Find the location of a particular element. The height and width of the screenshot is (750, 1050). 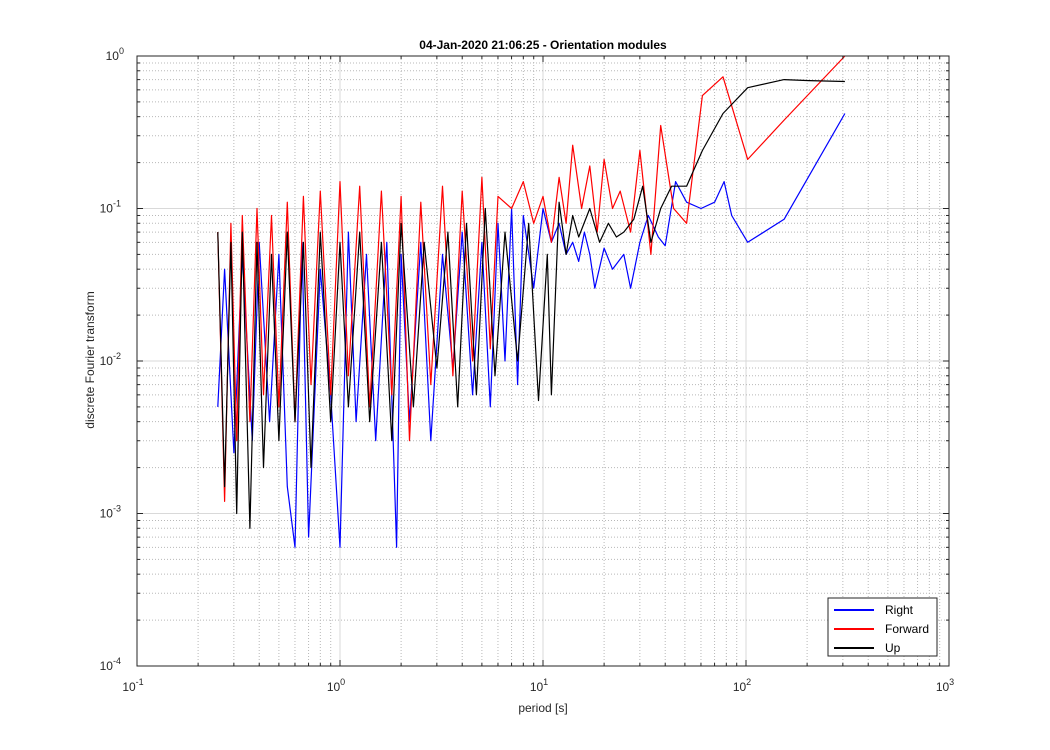

x-axis-label: period [s] is located at coordinates (542, 708).